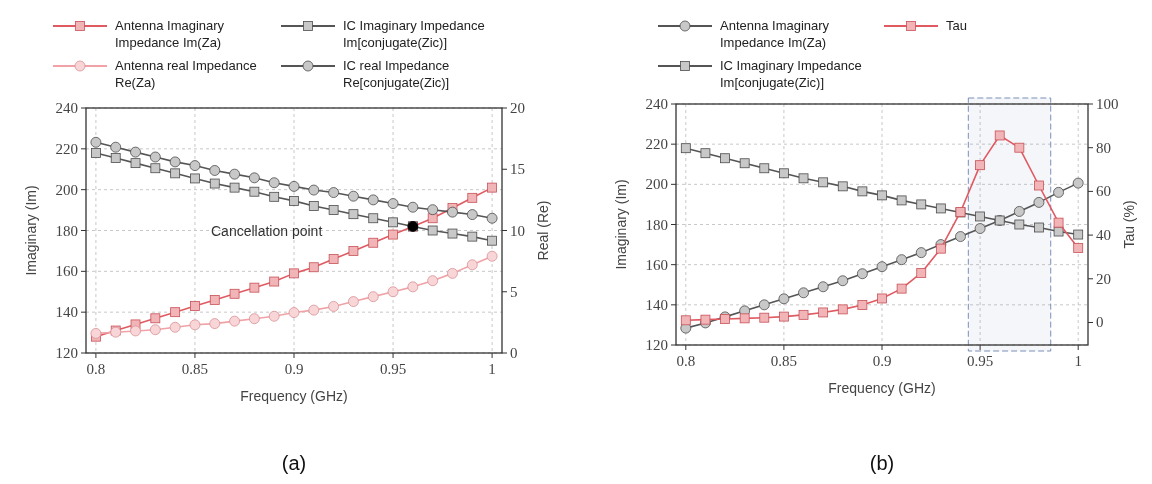  I want to click on y2-tick-label: 80, so click(1103, 147).